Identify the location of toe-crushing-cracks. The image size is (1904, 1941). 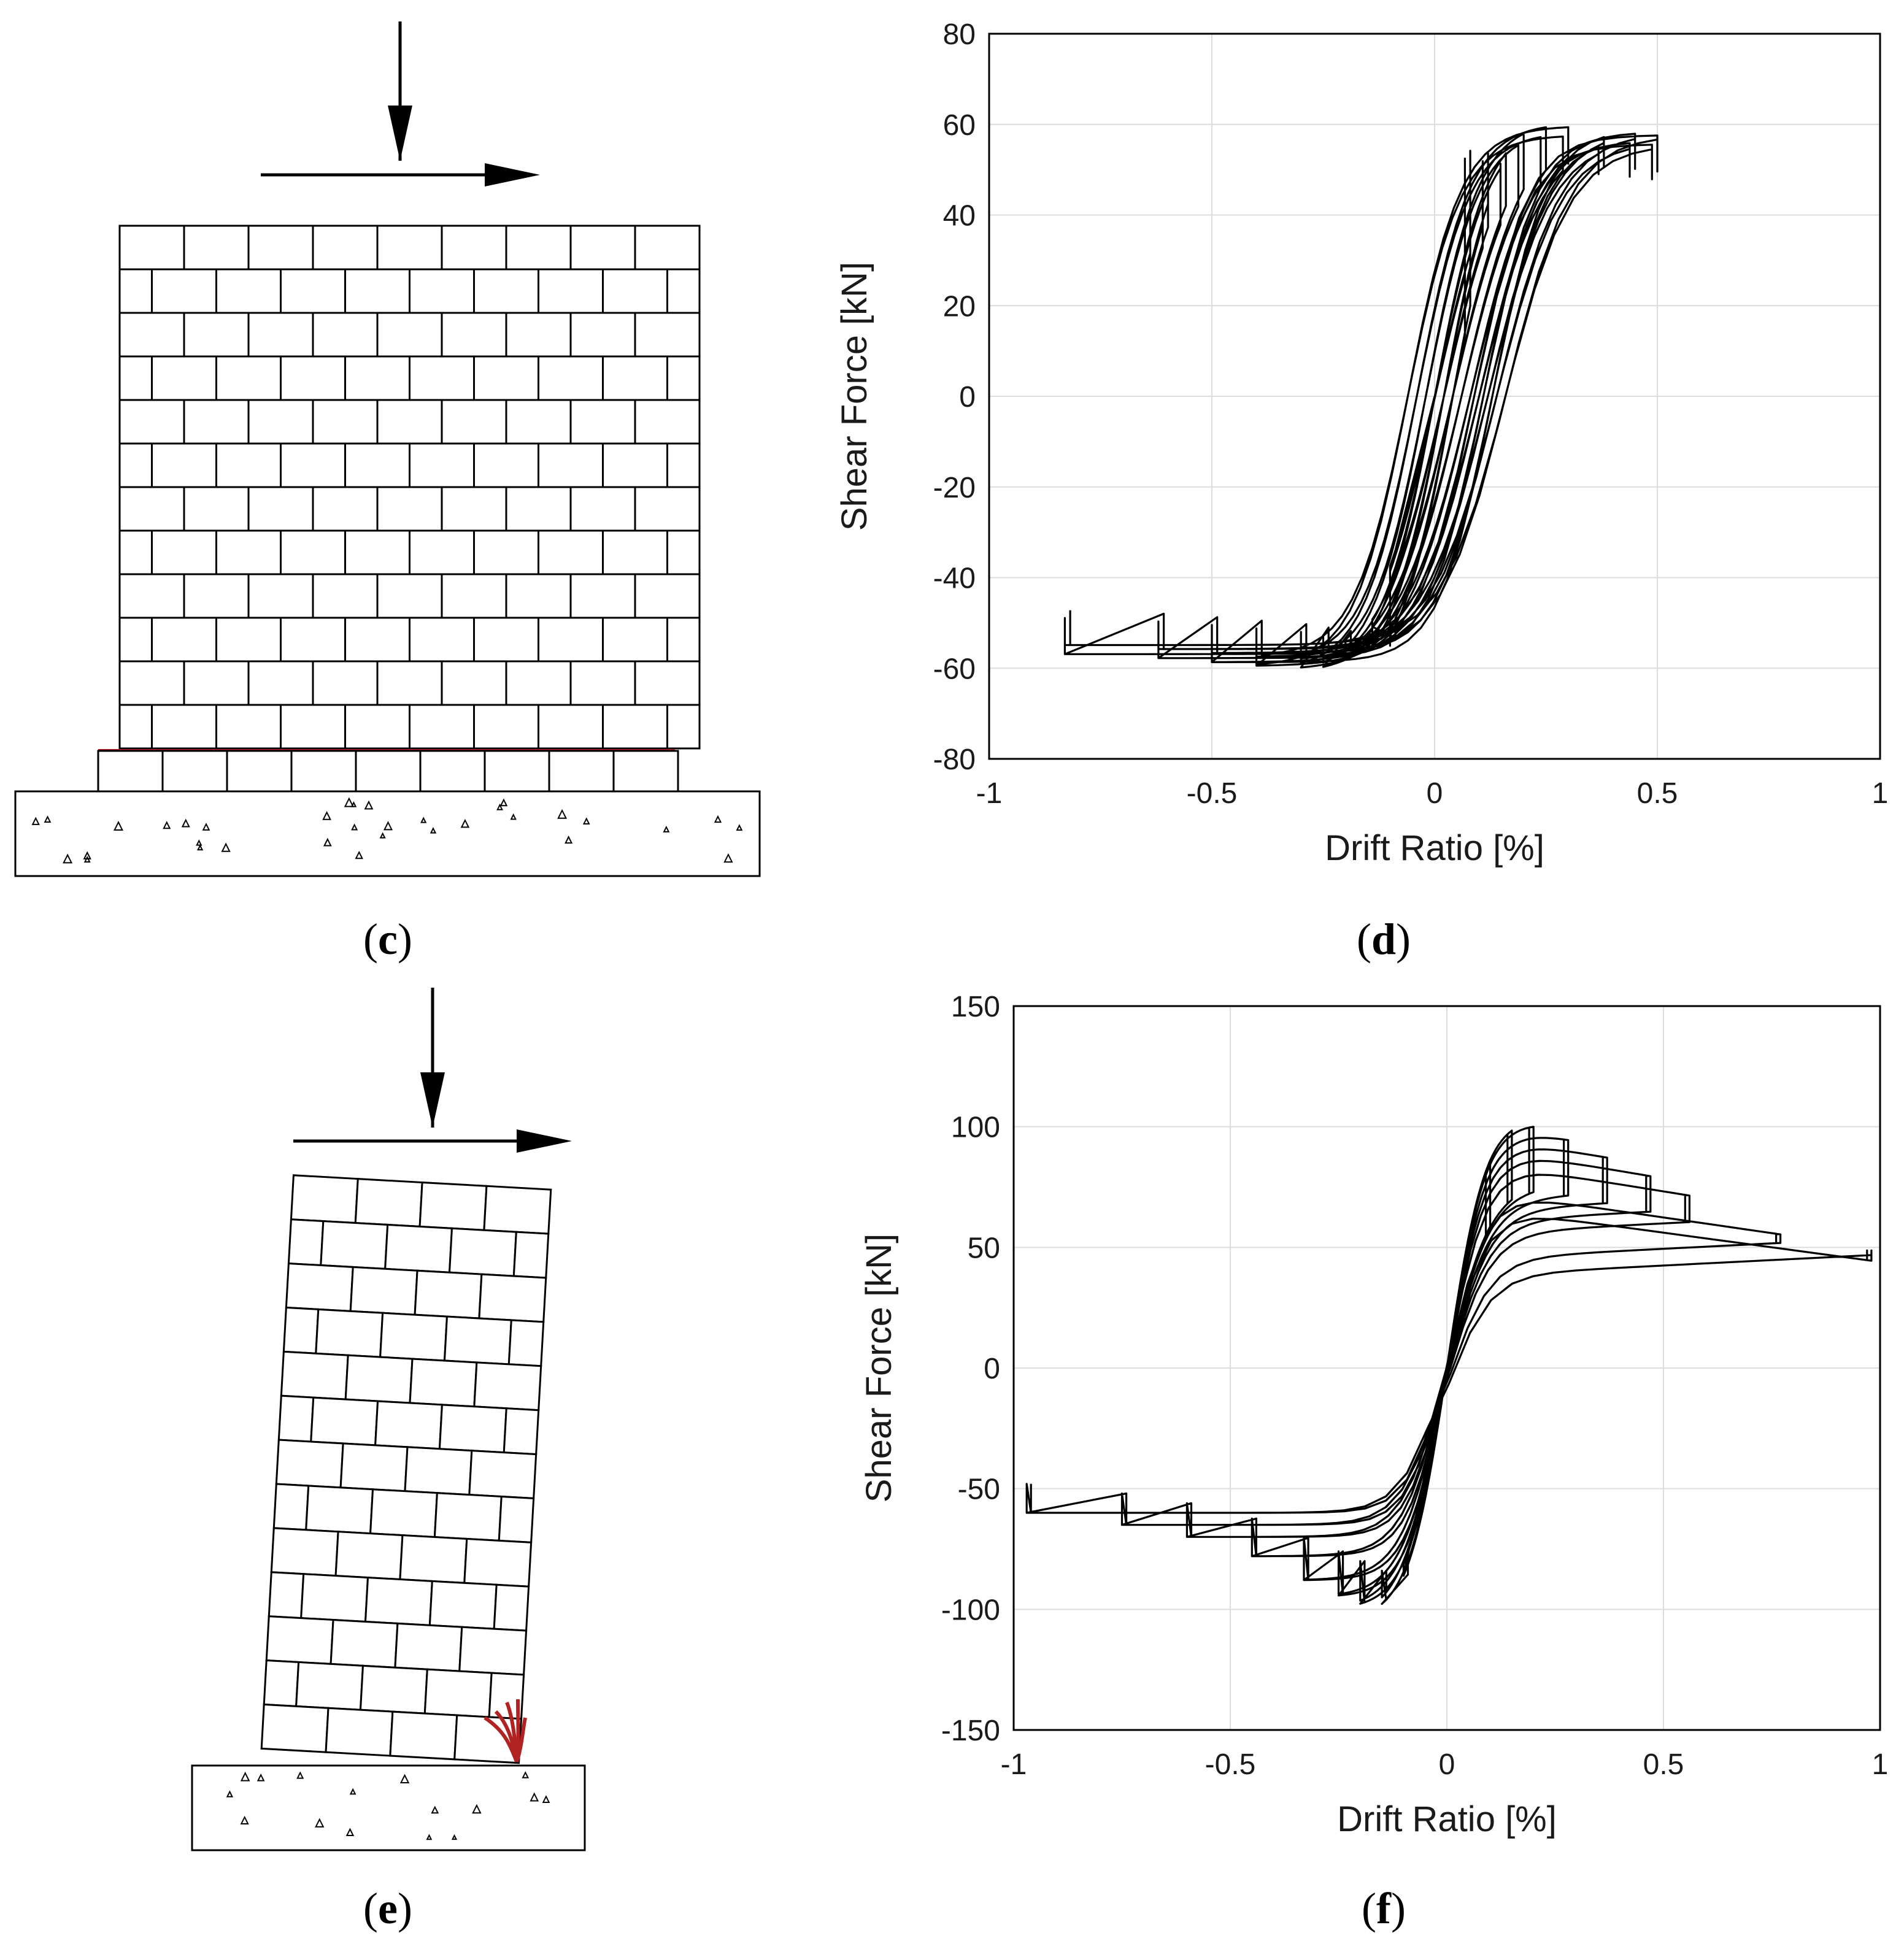
(505, 1731).